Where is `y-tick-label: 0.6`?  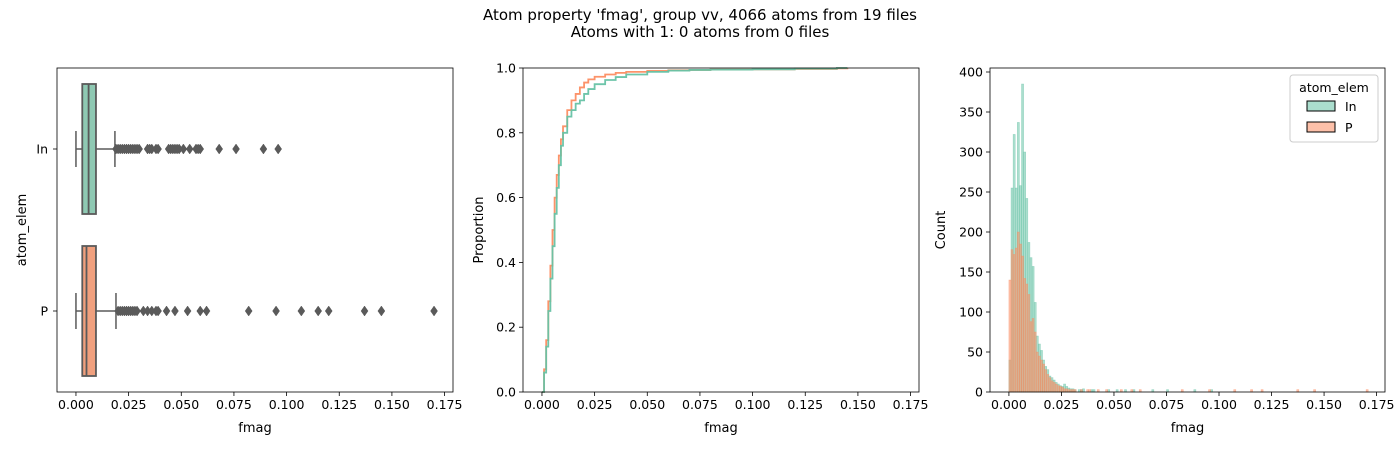 y-tick-label: 0.6 is located at coordinates (506, 197).